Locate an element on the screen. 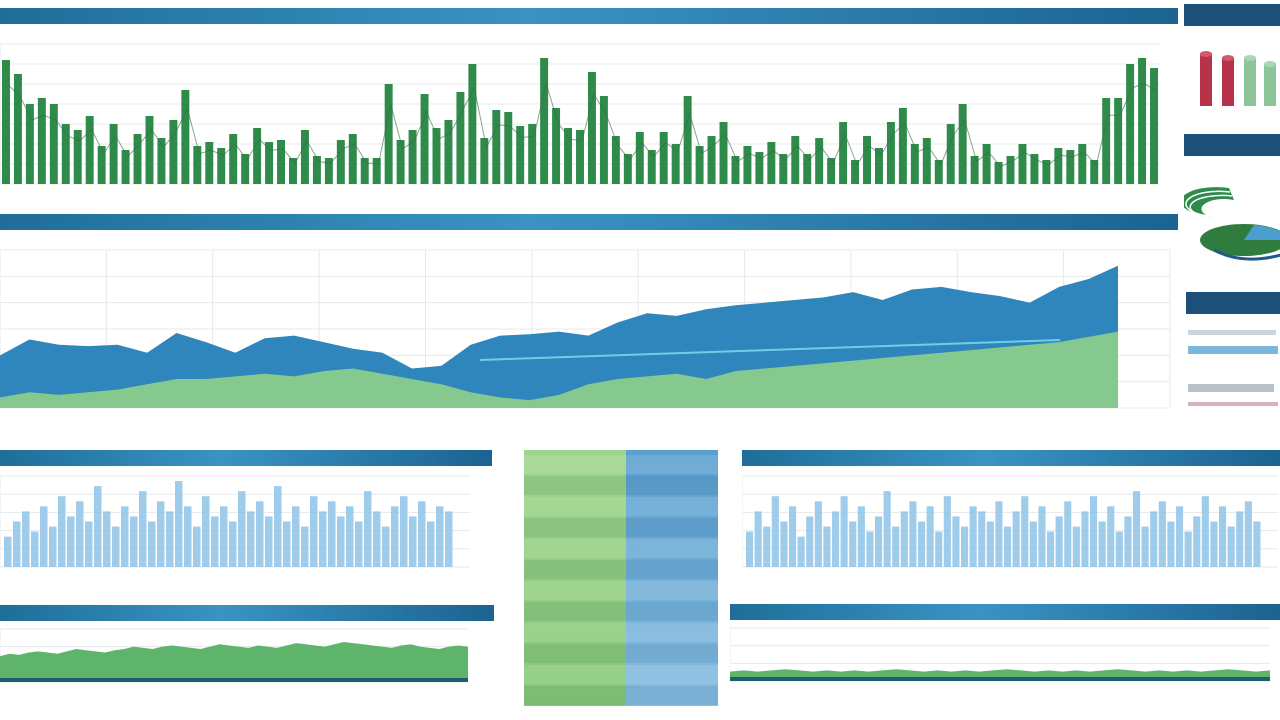 The image size is (1280, 720). bottom-left-bar-chart is located at coordinates (235, 521).